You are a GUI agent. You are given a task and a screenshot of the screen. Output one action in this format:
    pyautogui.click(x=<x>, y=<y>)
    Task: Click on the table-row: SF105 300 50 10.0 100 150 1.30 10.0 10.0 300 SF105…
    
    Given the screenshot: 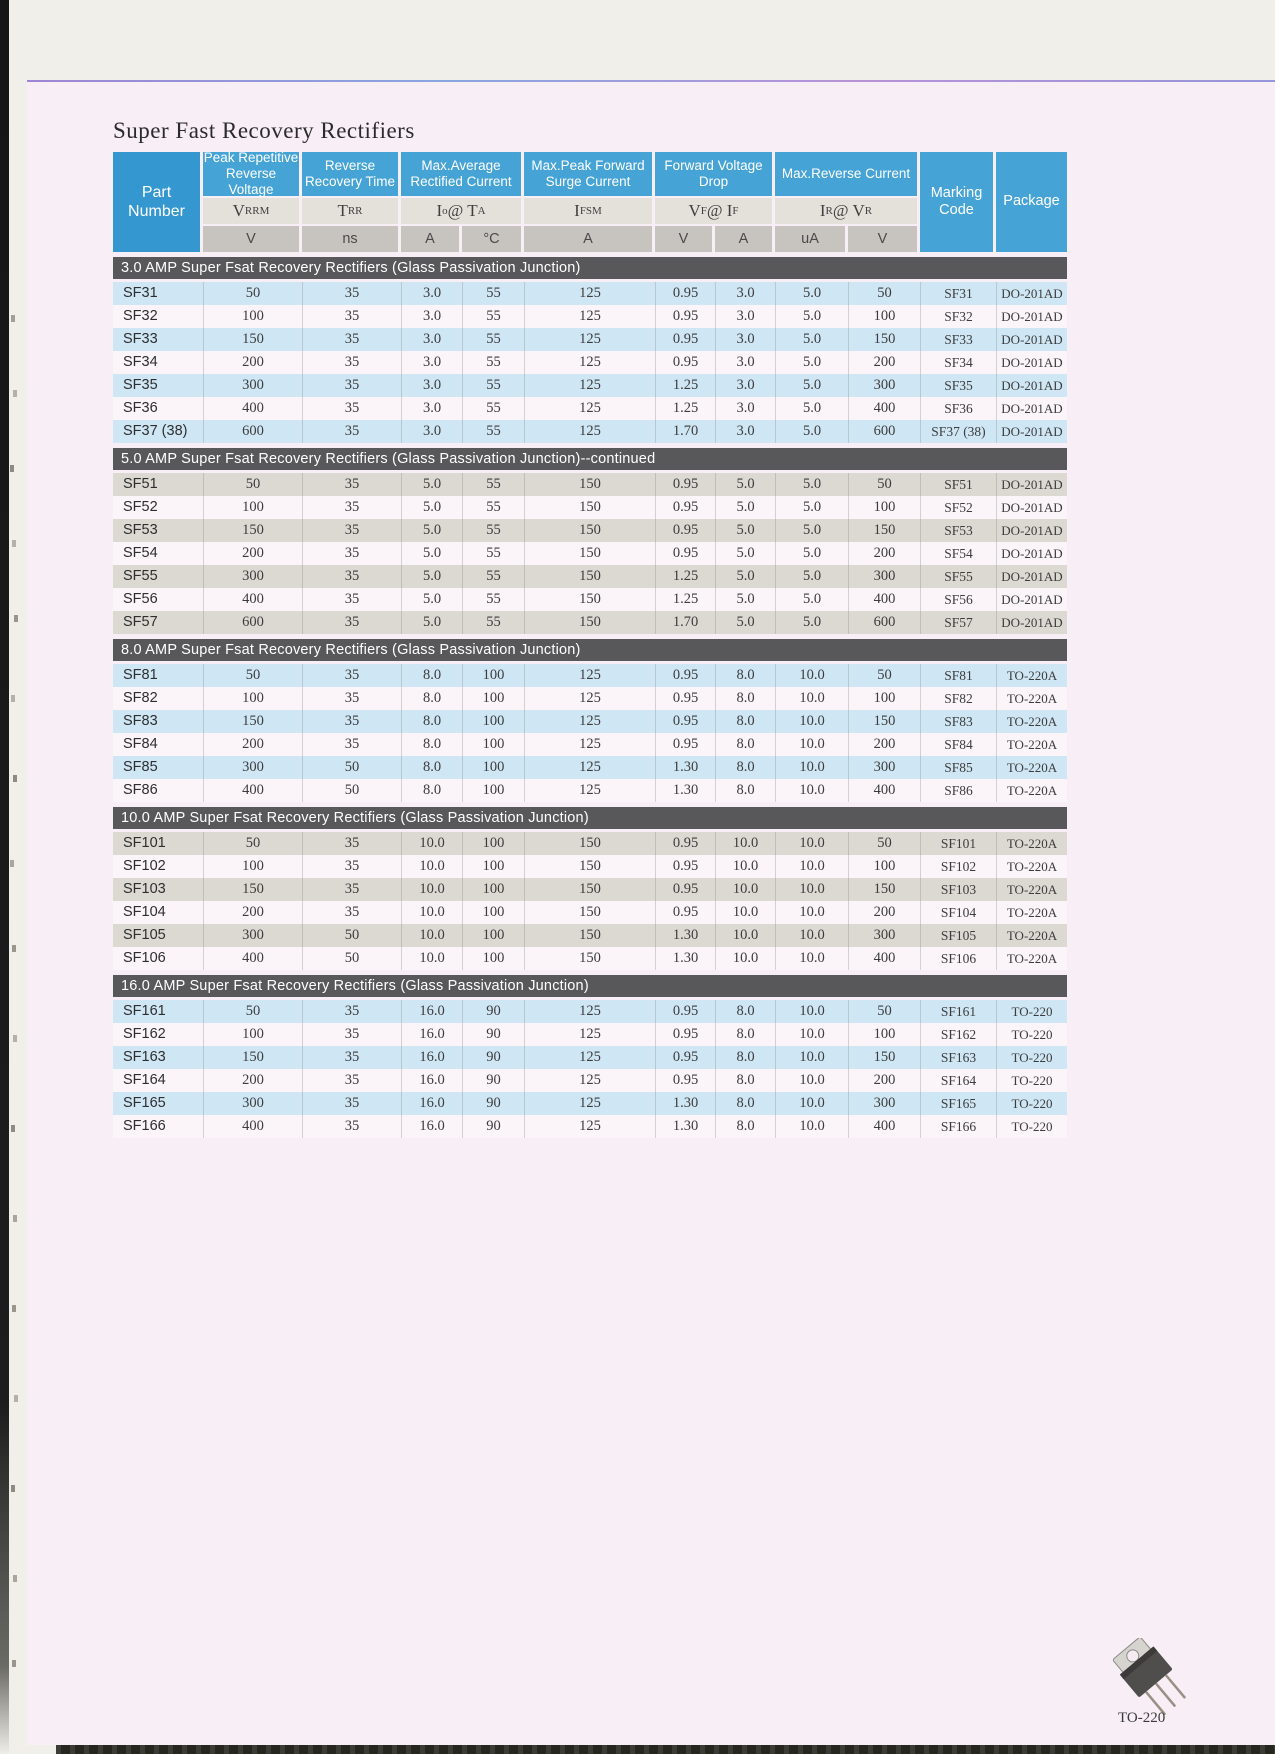 What is the action you would take?
    pyautogui.click(x=590, y=935)
    